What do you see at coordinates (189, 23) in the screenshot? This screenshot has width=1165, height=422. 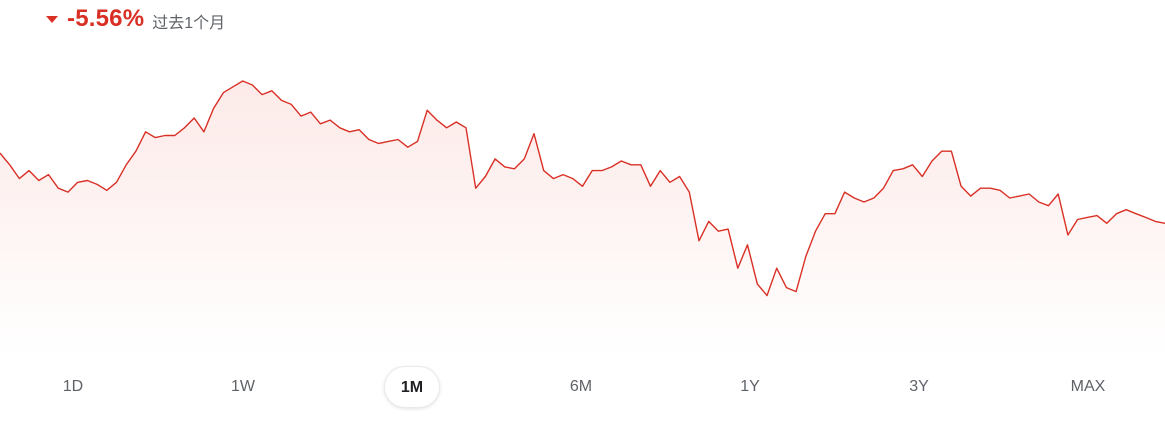 I see `period-label: 过去1个月` at bounding box center [189, 23].